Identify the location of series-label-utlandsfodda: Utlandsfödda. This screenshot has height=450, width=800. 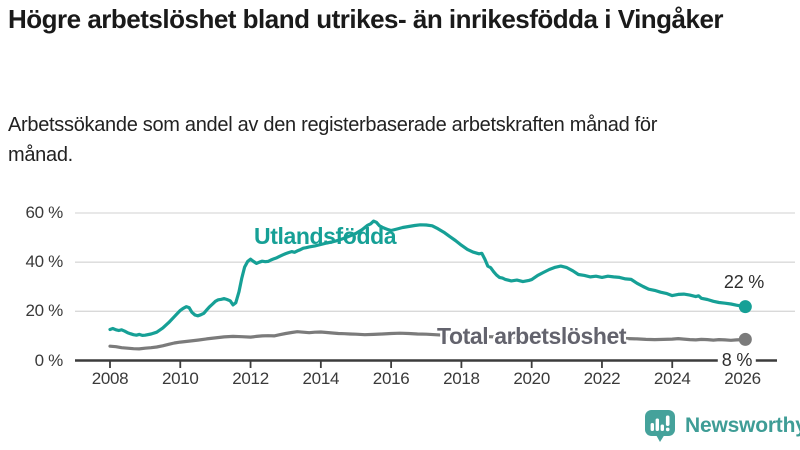
(325, 236).